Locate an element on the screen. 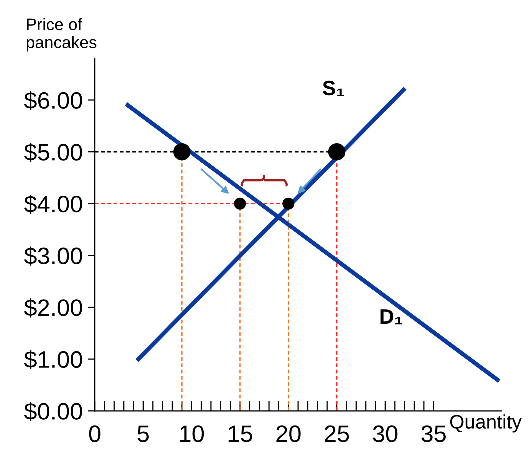  y-tick-label: $2.00 is located at coordinates (53, 308).